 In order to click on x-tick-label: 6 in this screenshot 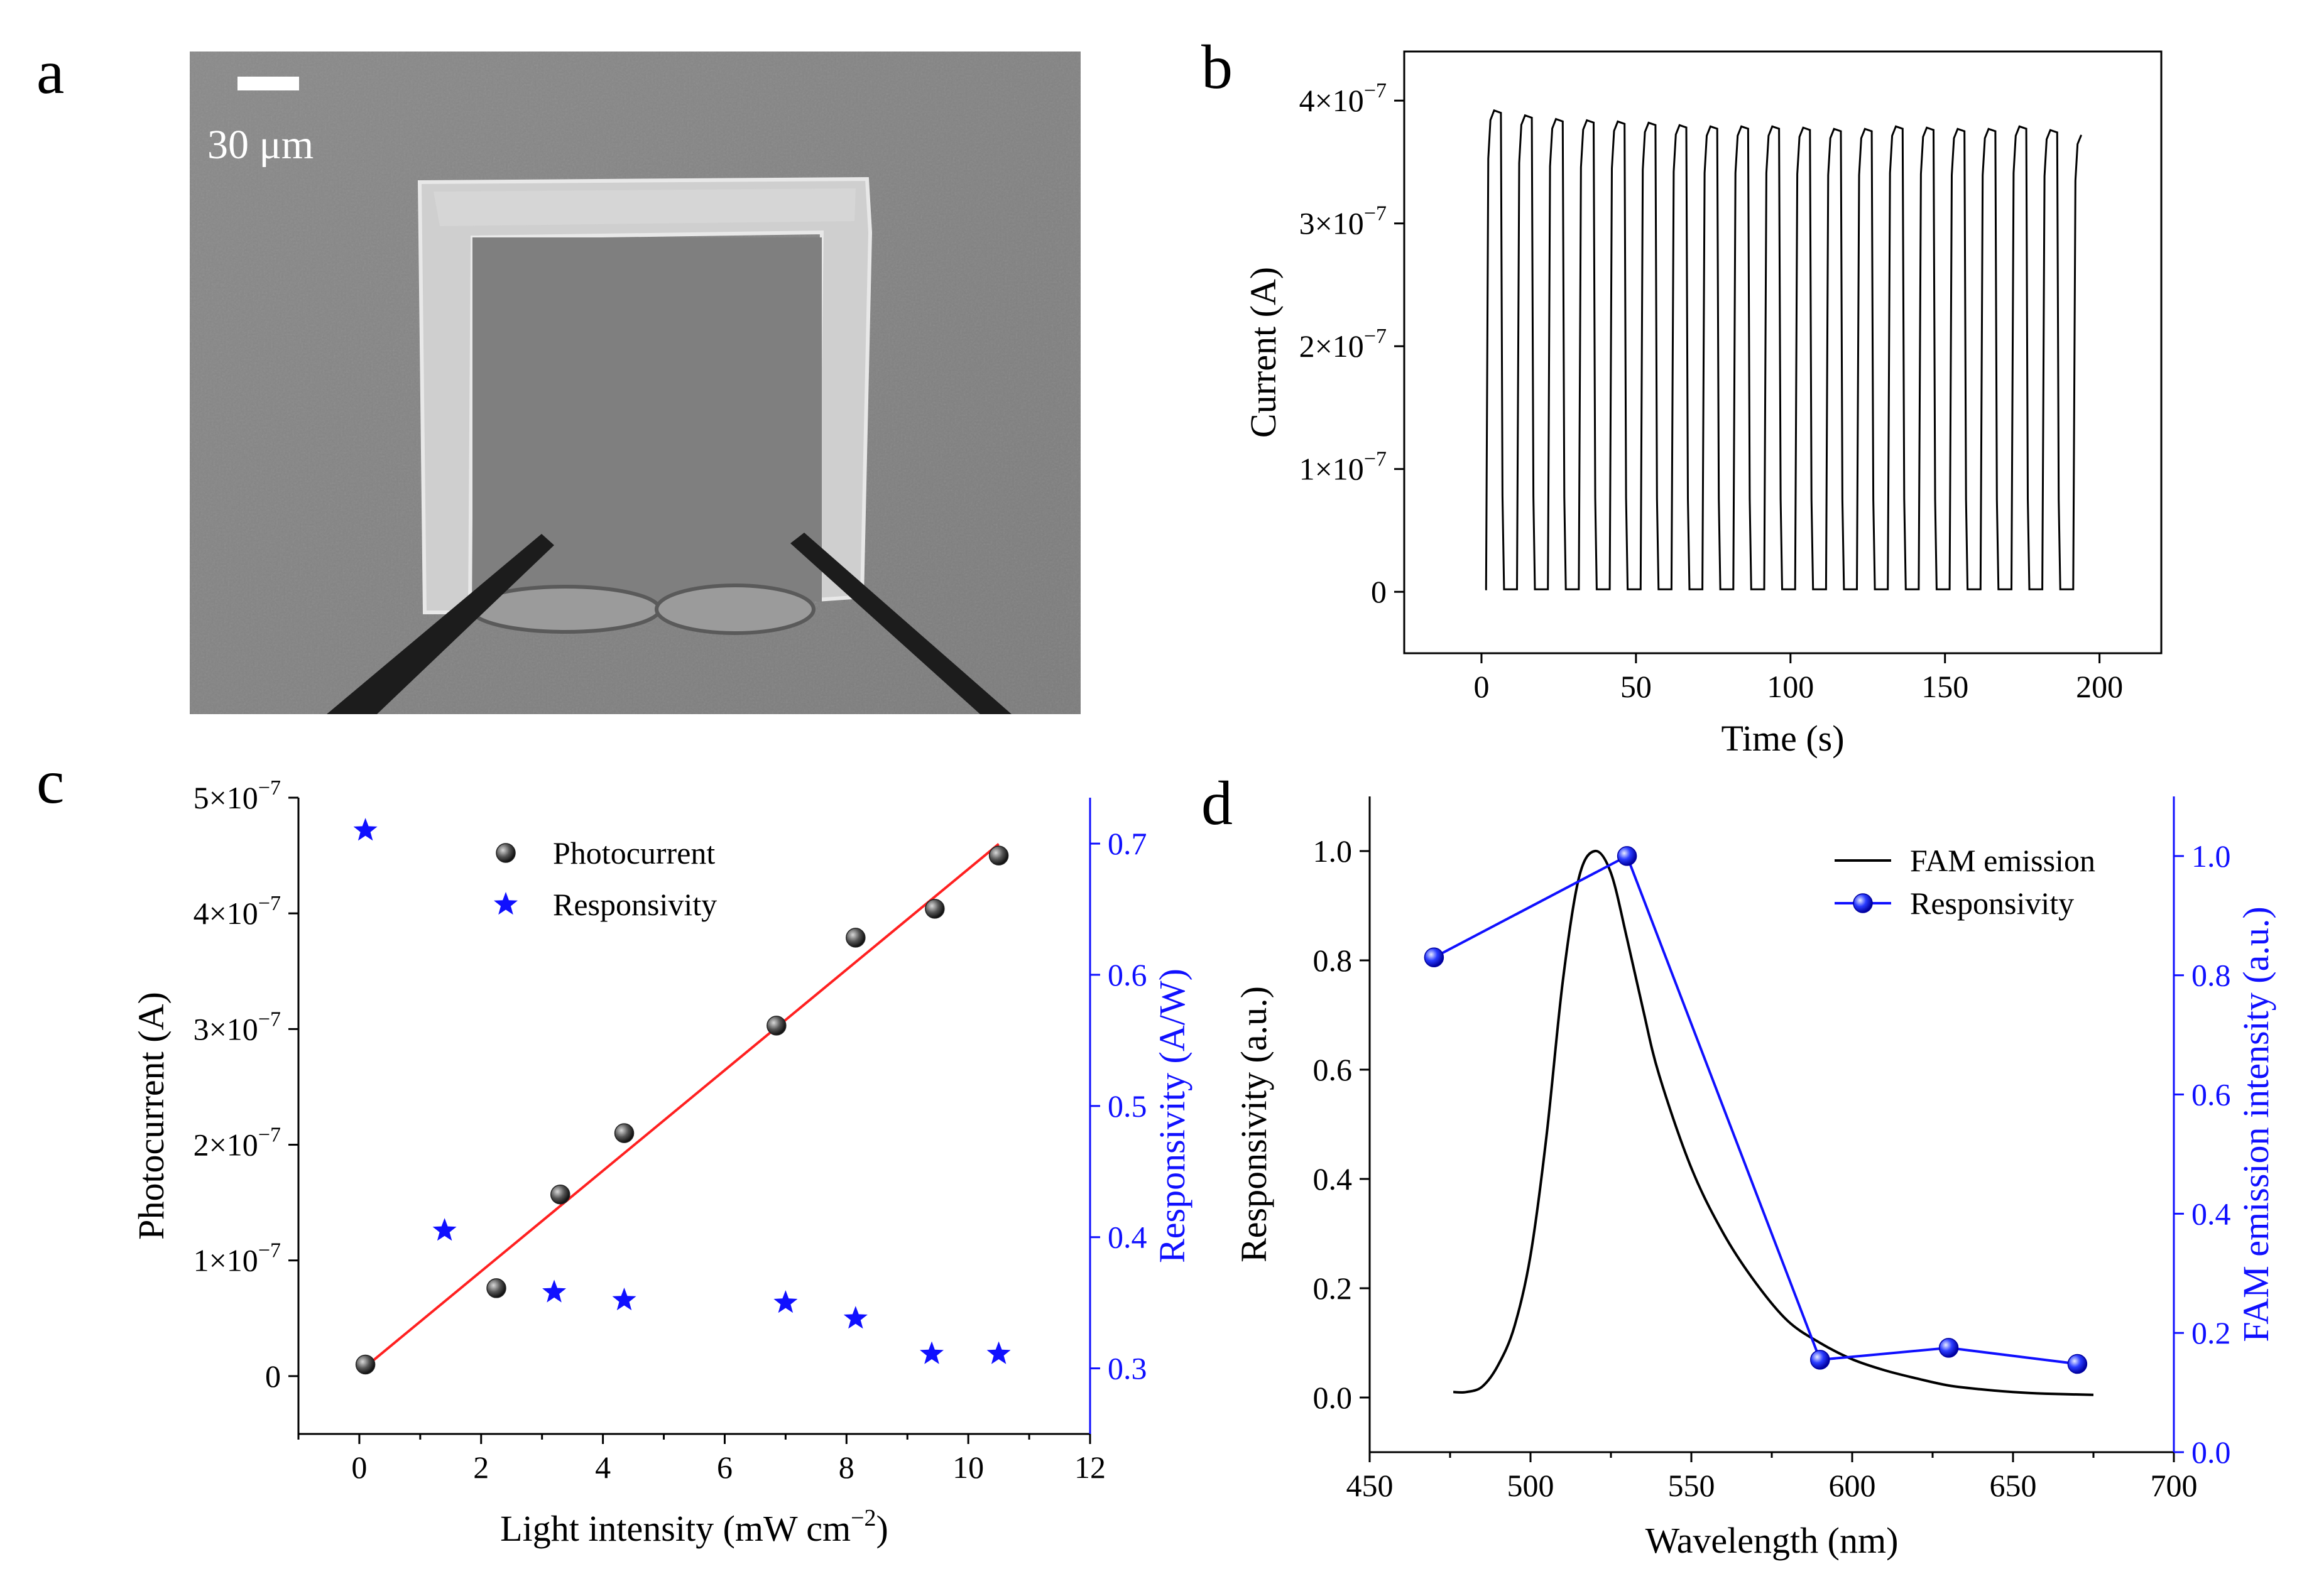, I will do `click(725, 1467)`.